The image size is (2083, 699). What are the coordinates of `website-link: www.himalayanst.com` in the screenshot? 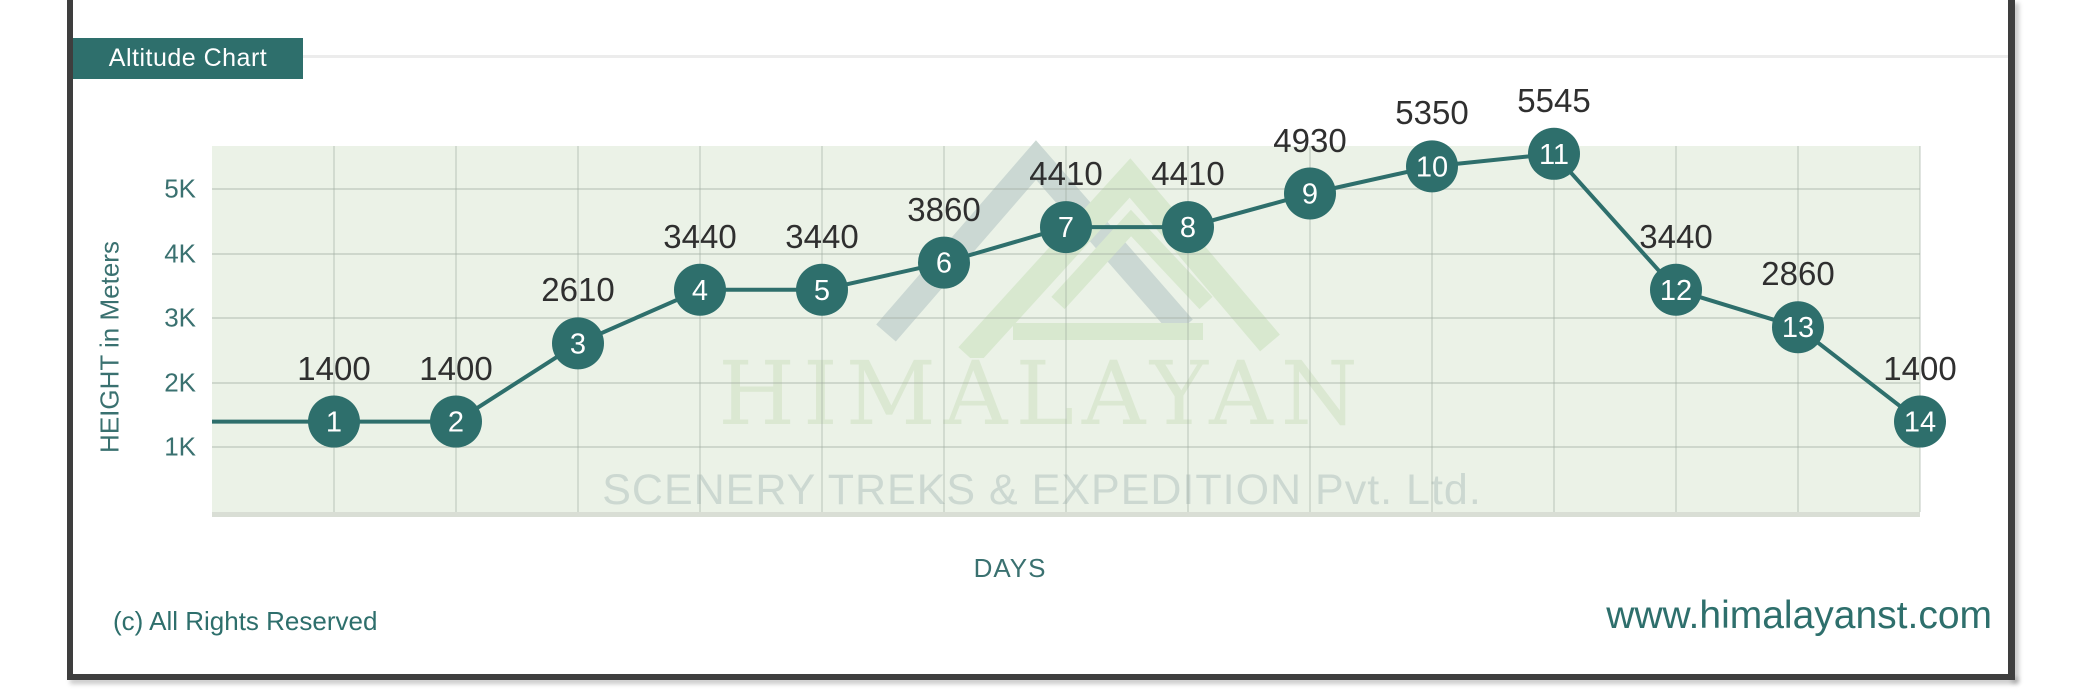 It's located at (1799, 615).